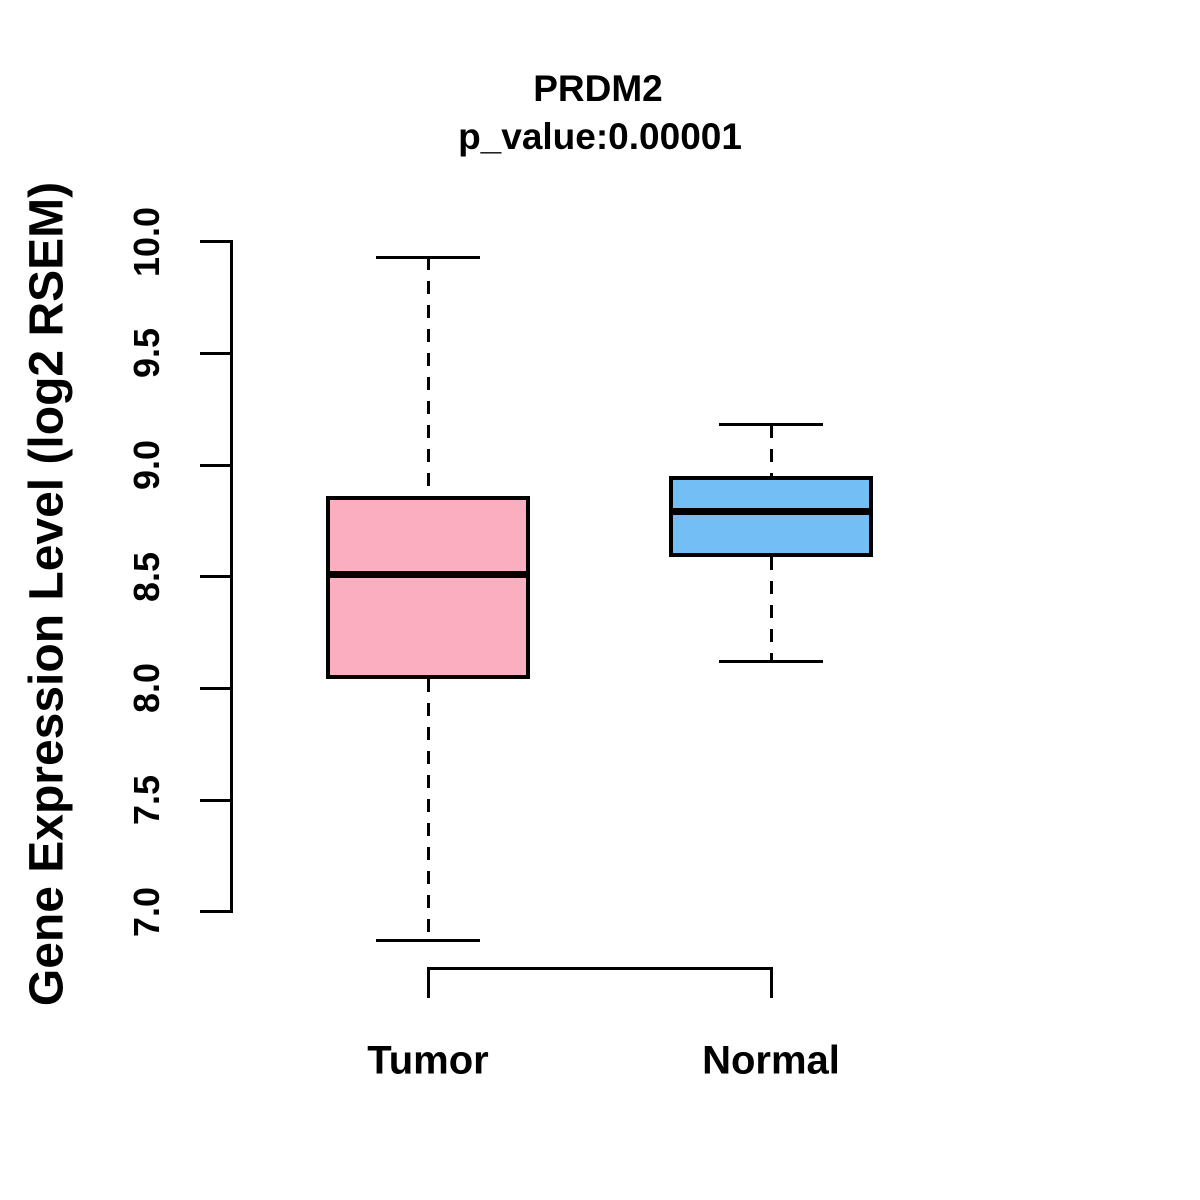 This screenshot has height=1200, width=1200. I want to click on y-axis-tick-label: 7.5, so click(146, 800).